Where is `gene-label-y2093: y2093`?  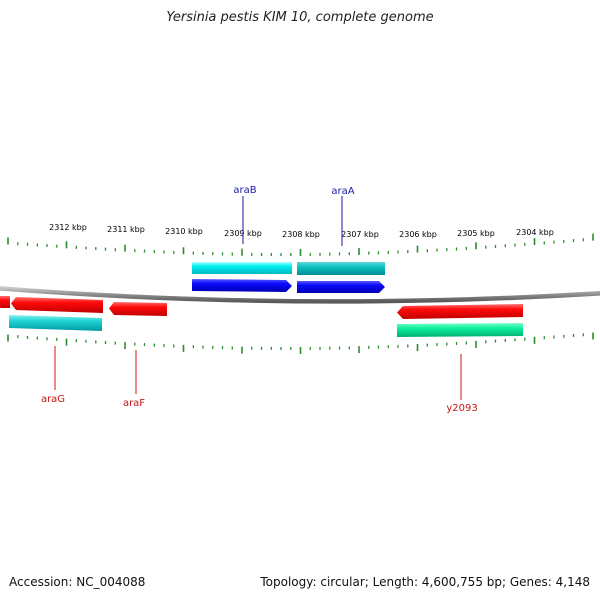
gene-label-y2093: y2093 is located at coordinates (461, 408).